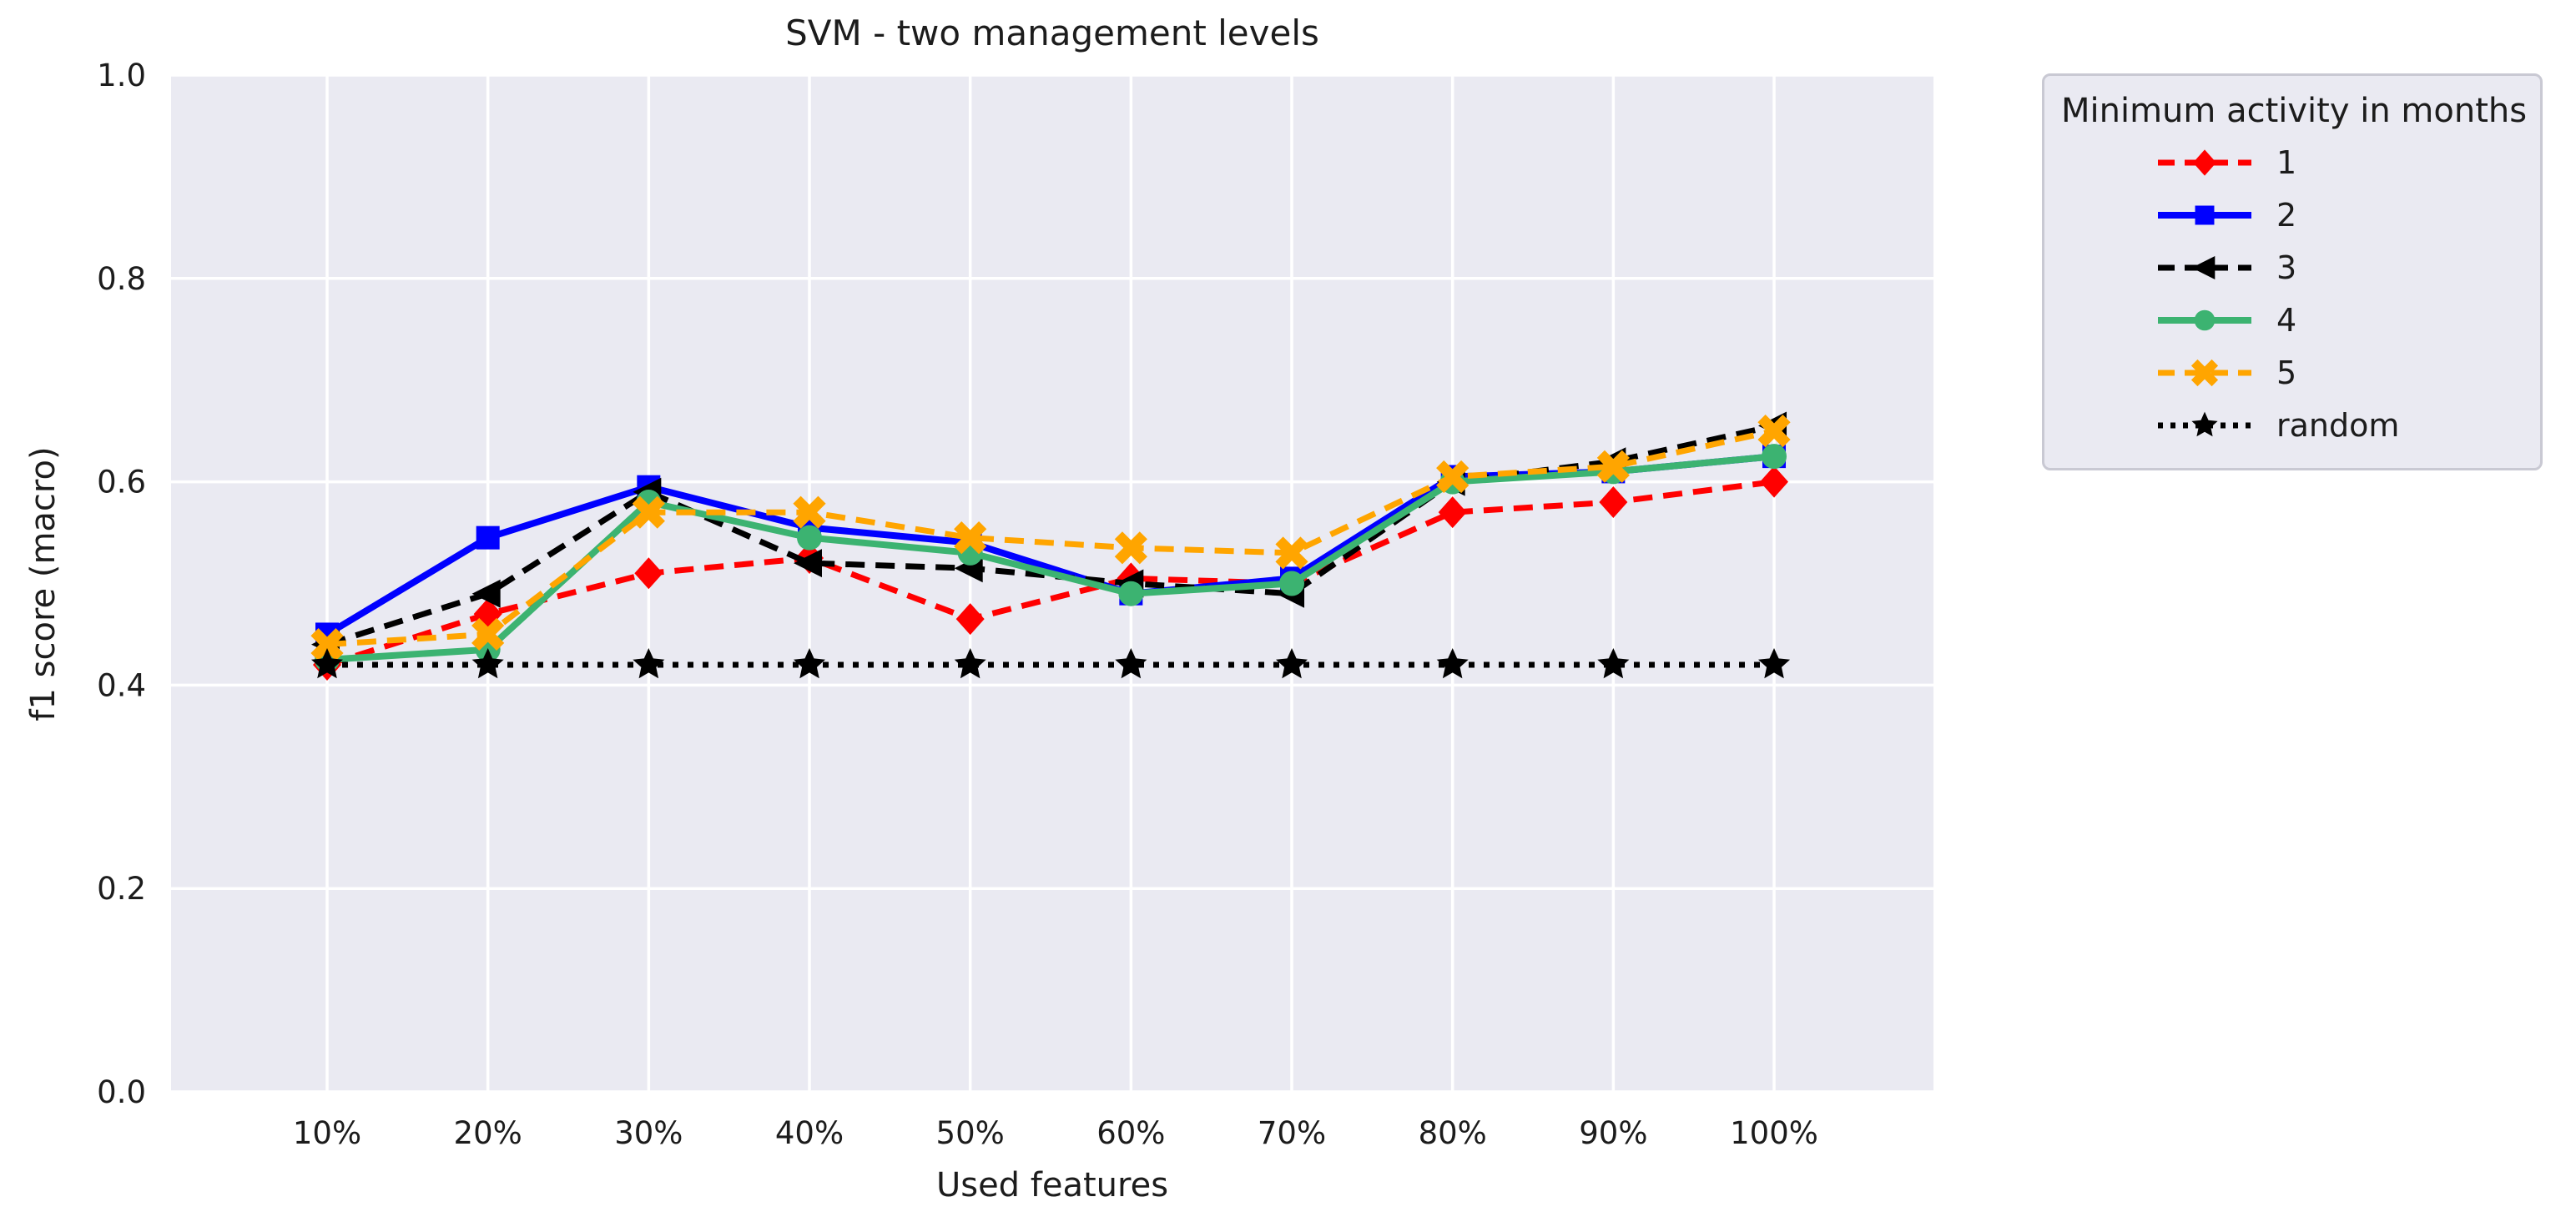 The width and height of the screenshot is (2576, 1222). Describe the element at coordinates (122, 685) in the screenshot. I see `y-tick-label: 0.4` at that location.